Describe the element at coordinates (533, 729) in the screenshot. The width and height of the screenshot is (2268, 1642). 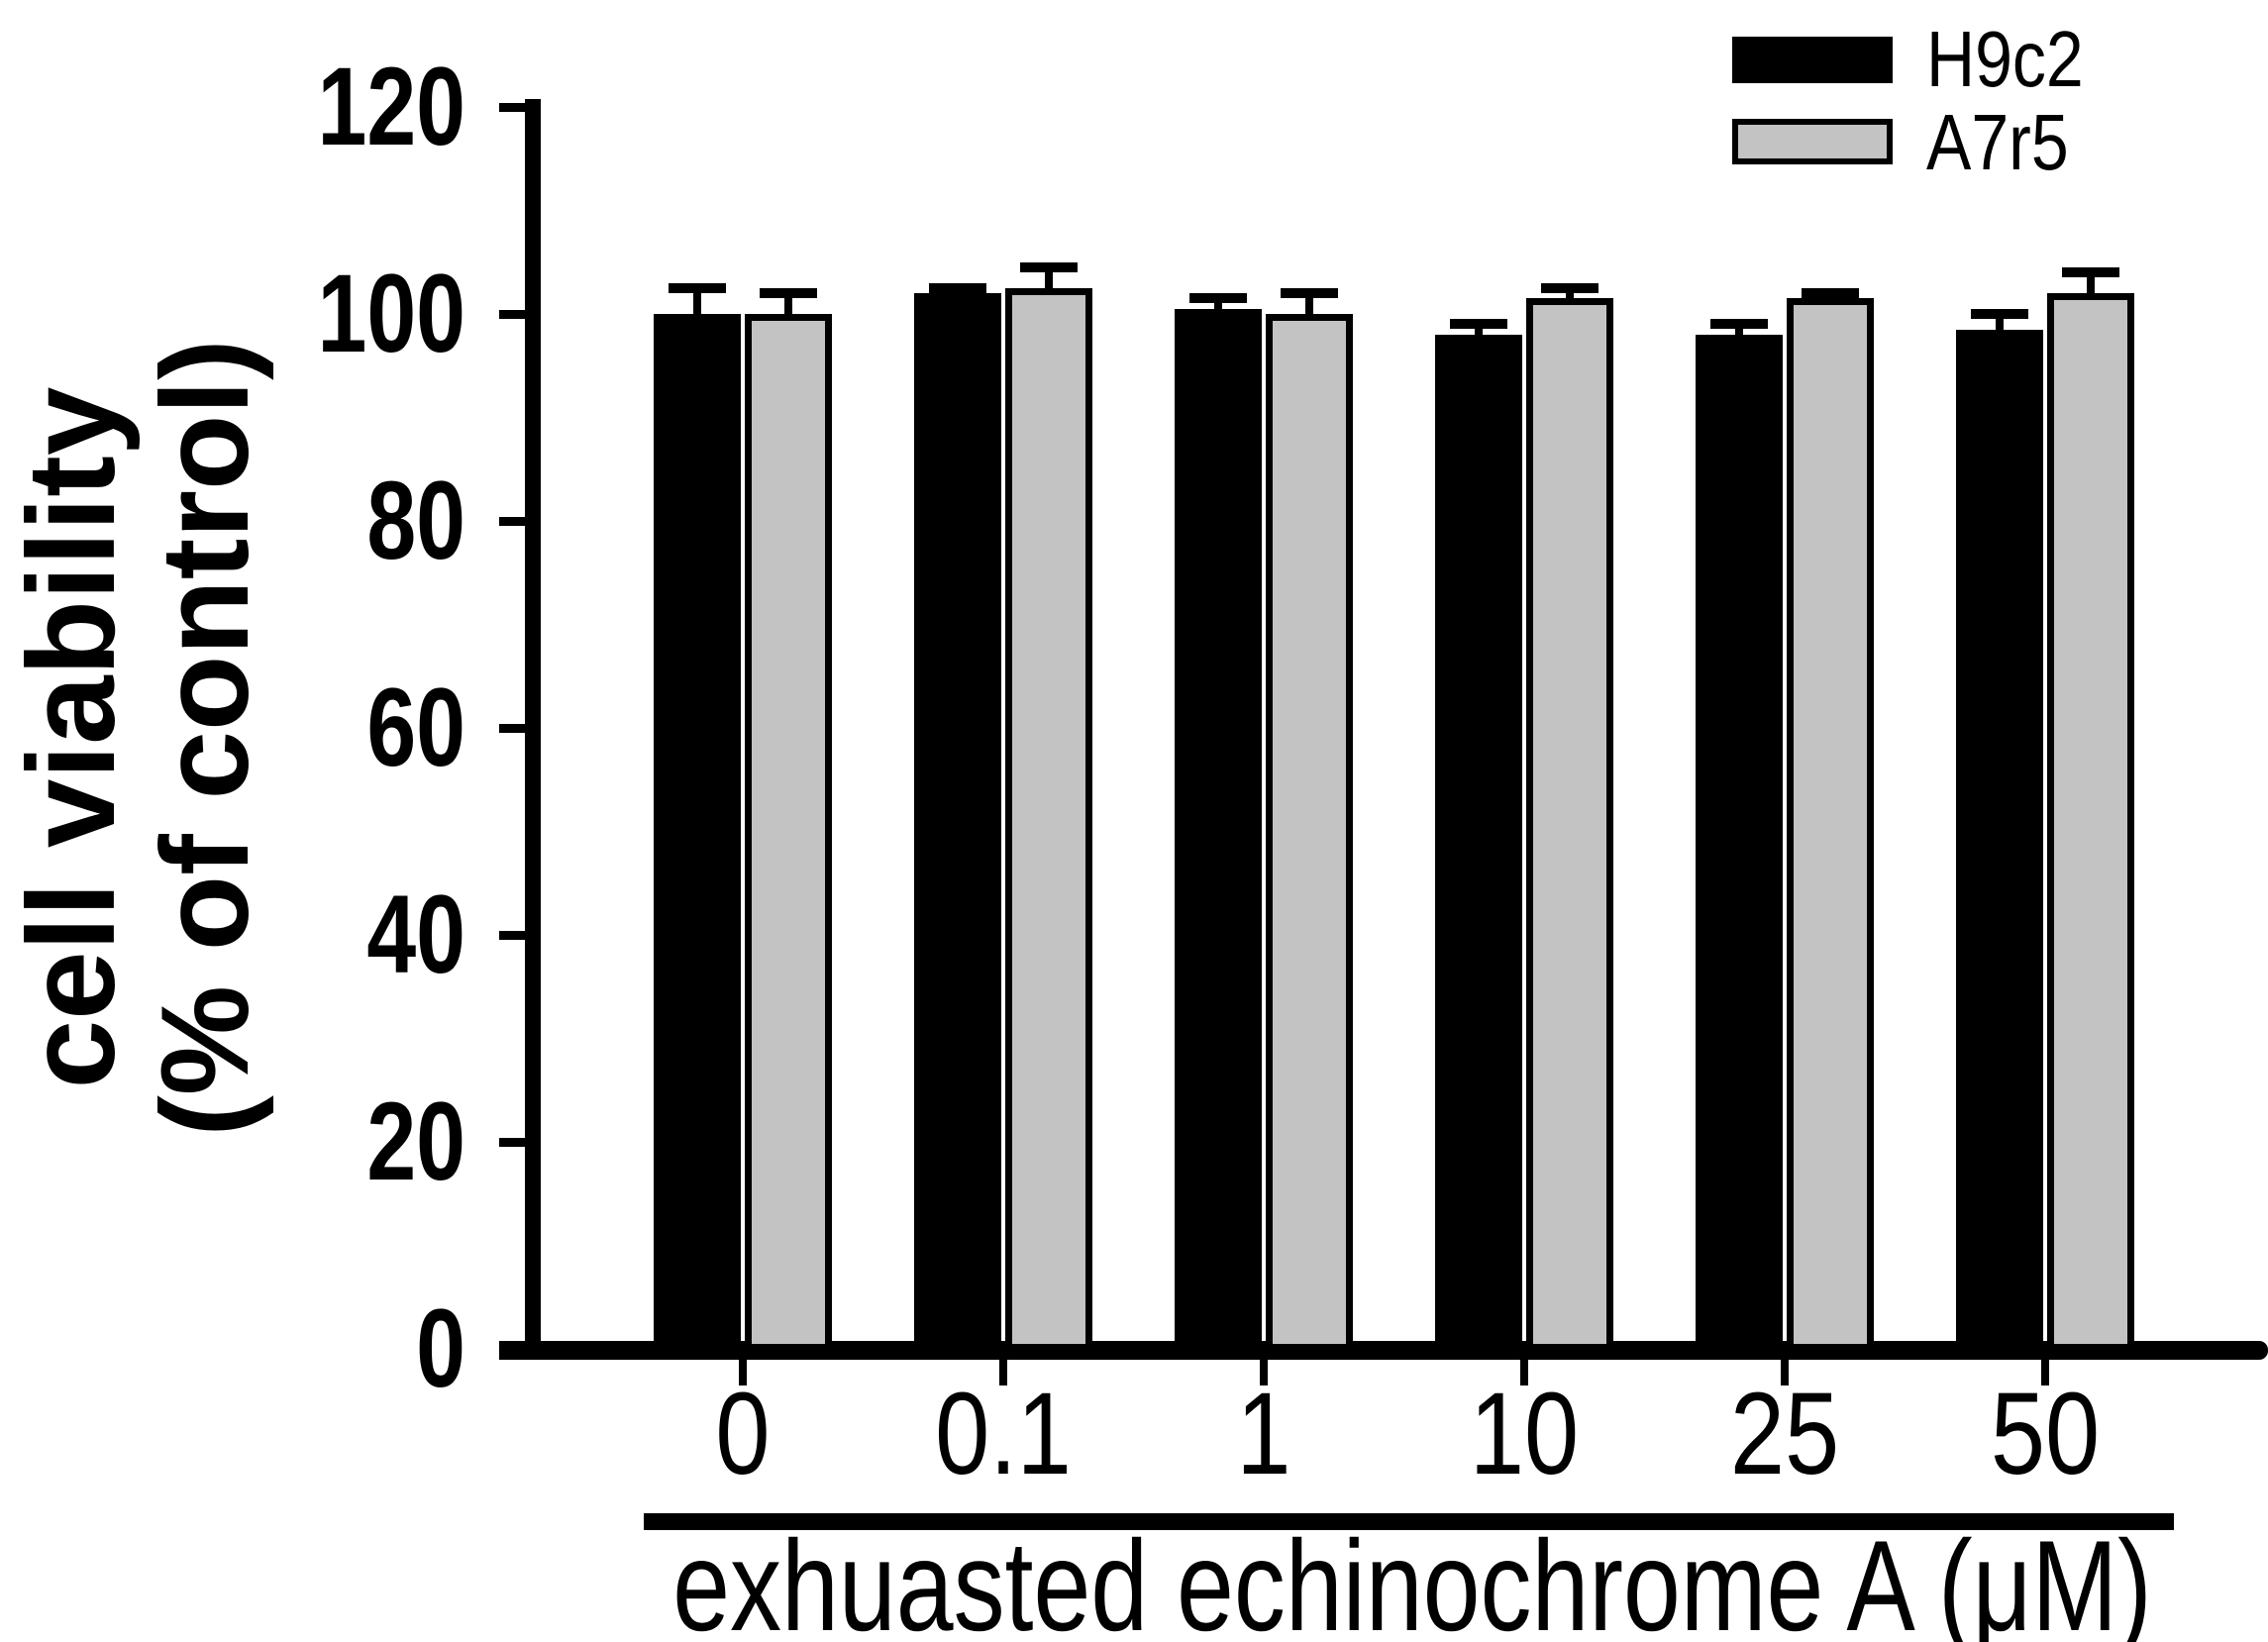
I see `y-axis-line` at that location.